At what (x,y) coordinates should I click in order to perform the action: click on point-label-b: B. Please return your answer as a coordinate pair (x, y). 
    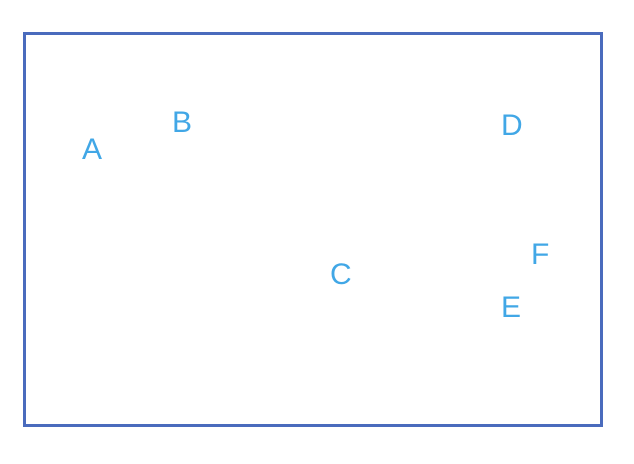
    Looking at the image, I should click on (182, 122).